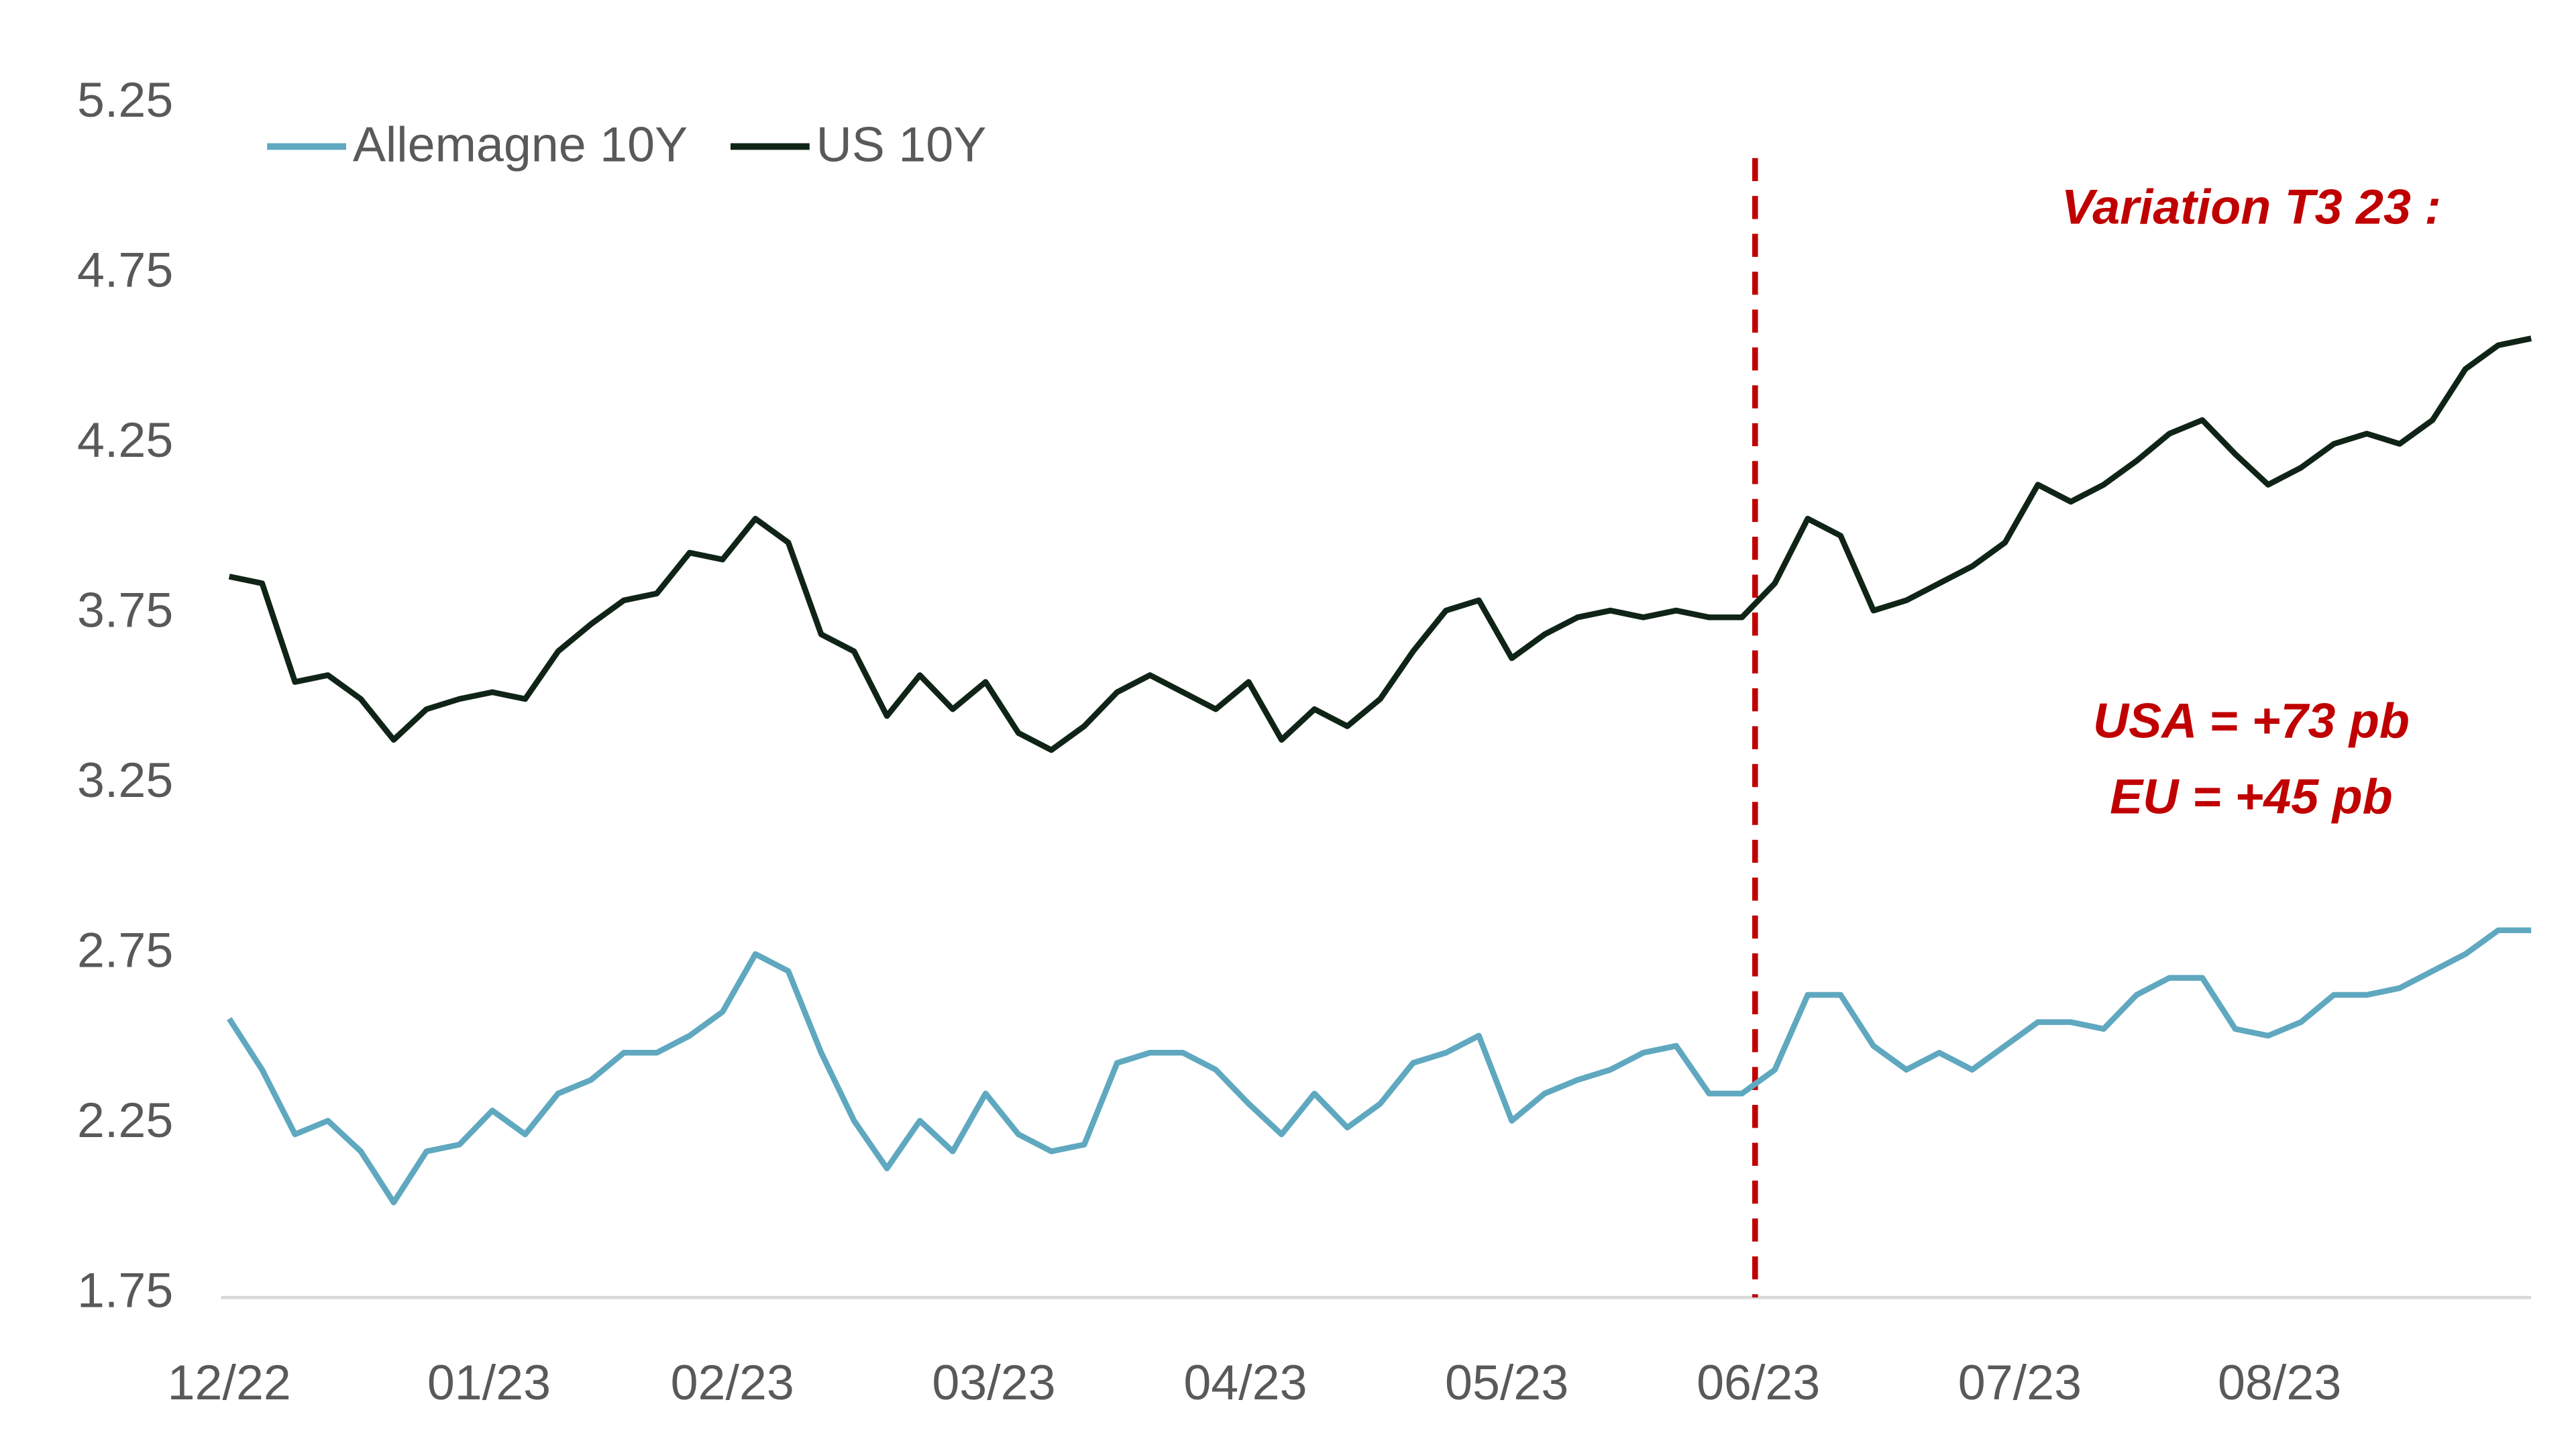  What do you see at coordinates (520, 144) in the screenshot?
I see `legend-label: Allemagne 10Y` at bounding box center [520, 144].